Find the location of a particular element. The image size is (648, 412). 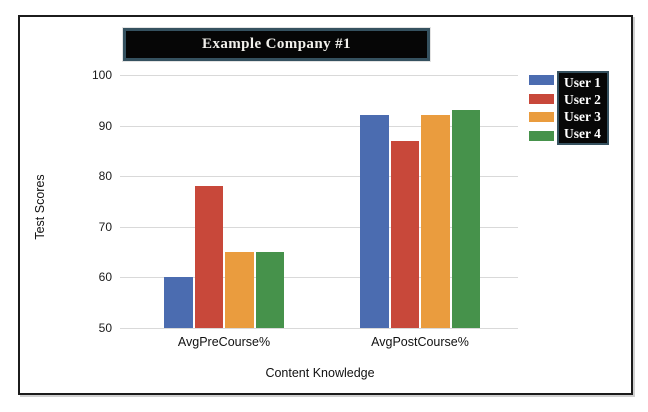

bar-user-1-avgprecourse is located at coordinates (178, 302).